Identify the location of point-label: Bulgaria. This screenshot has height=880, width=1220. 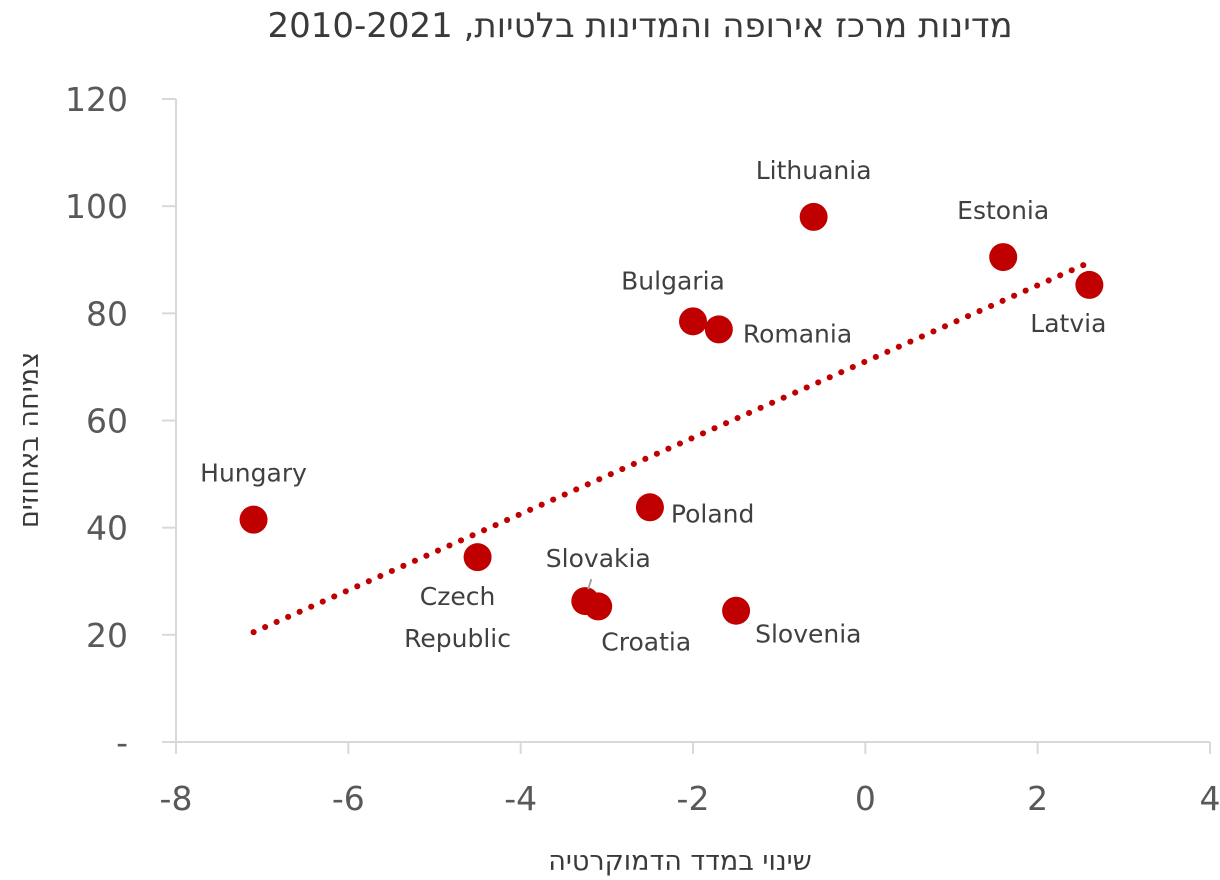
(673, 280).